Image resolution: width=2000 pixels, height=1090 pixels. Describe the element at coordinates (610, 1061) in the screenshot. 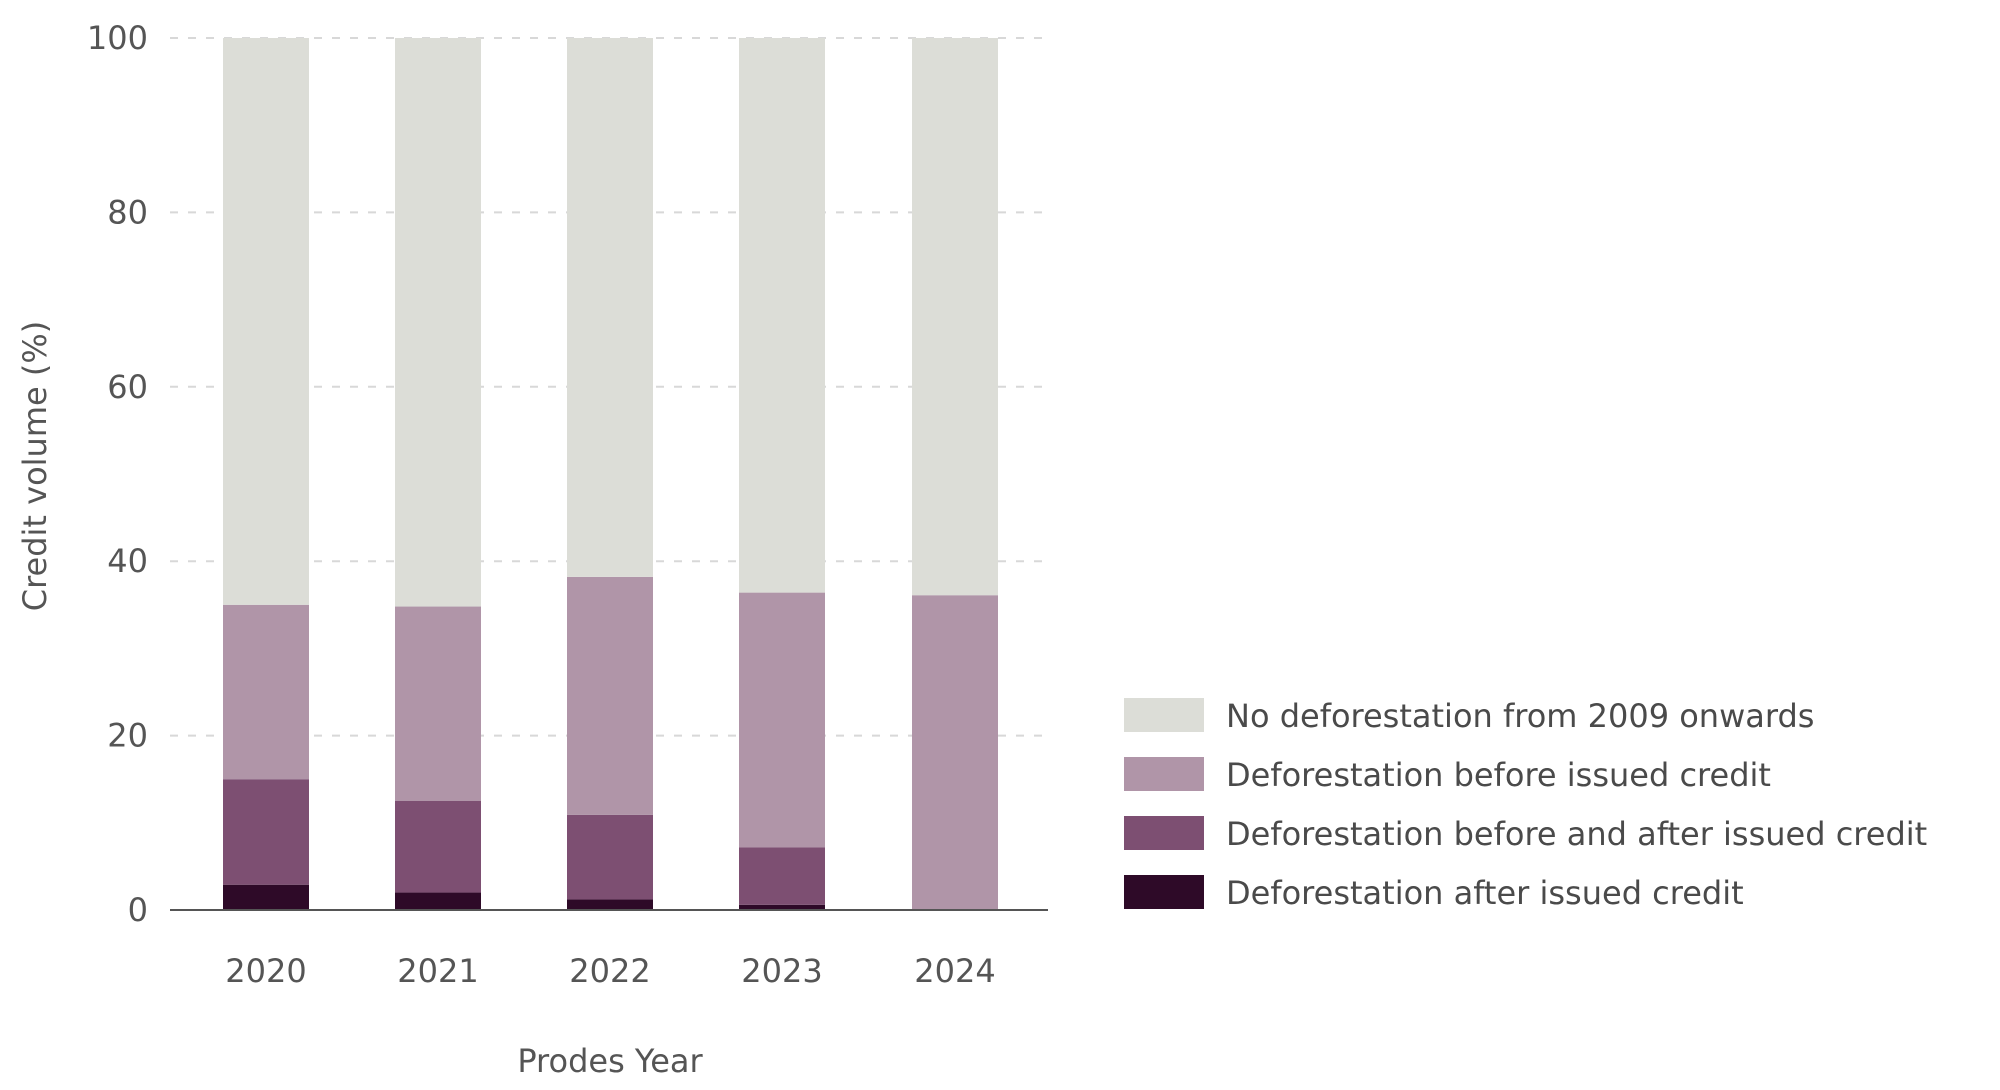

I see `x-axis-title: Prodes Year` at that location.